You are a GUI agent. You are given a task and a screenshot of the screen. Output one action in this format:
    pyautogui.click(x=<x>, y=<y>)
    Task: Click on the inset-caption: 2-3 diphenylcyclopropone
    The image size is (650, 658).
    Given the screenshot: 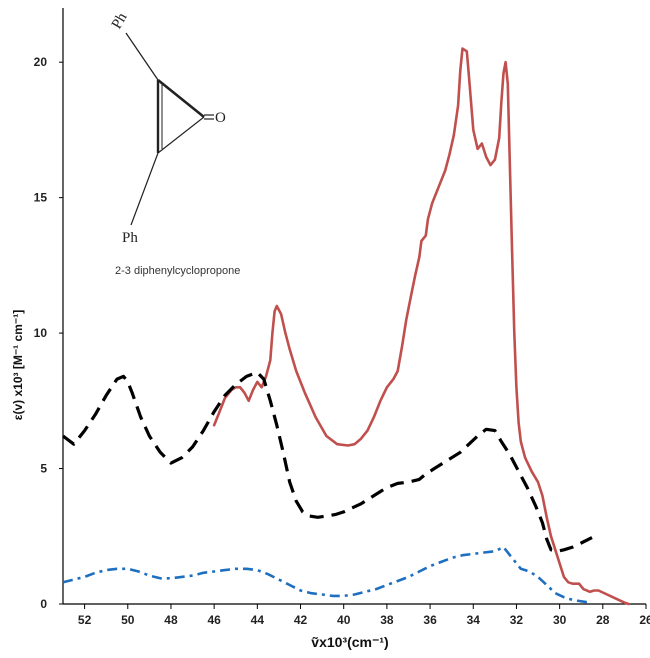 What is the action you would take?
    pyautogui.click(x=177, y=271)
    